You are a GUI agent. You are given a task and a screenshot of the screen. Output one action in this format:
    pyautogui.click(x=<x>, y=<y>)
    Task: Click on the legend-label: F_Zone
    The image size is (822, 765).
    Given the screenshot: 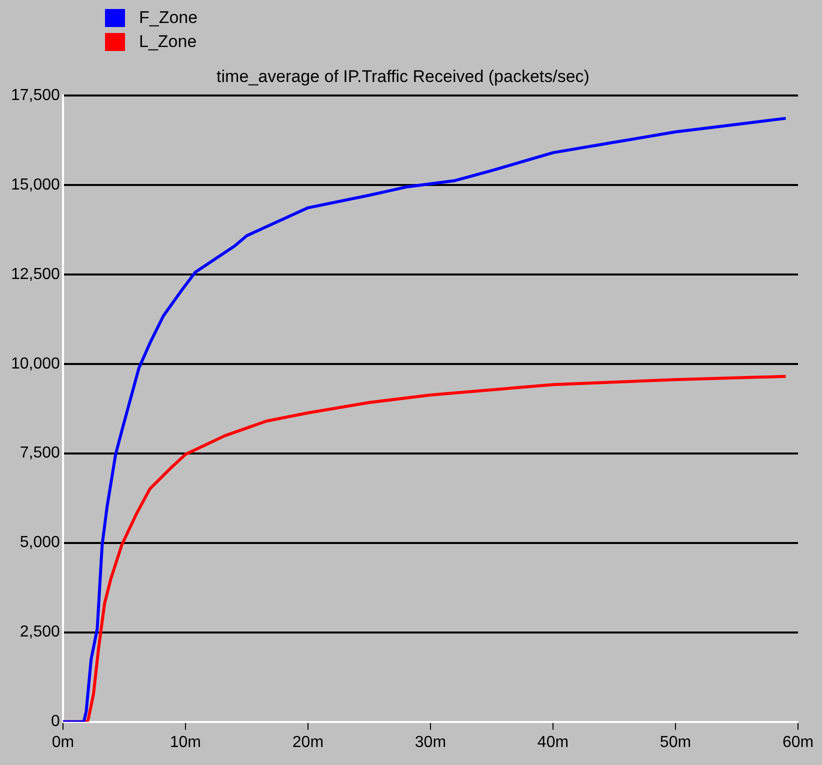 What is the action you would take?
    pyautogui.click(x=168, y=18)
    